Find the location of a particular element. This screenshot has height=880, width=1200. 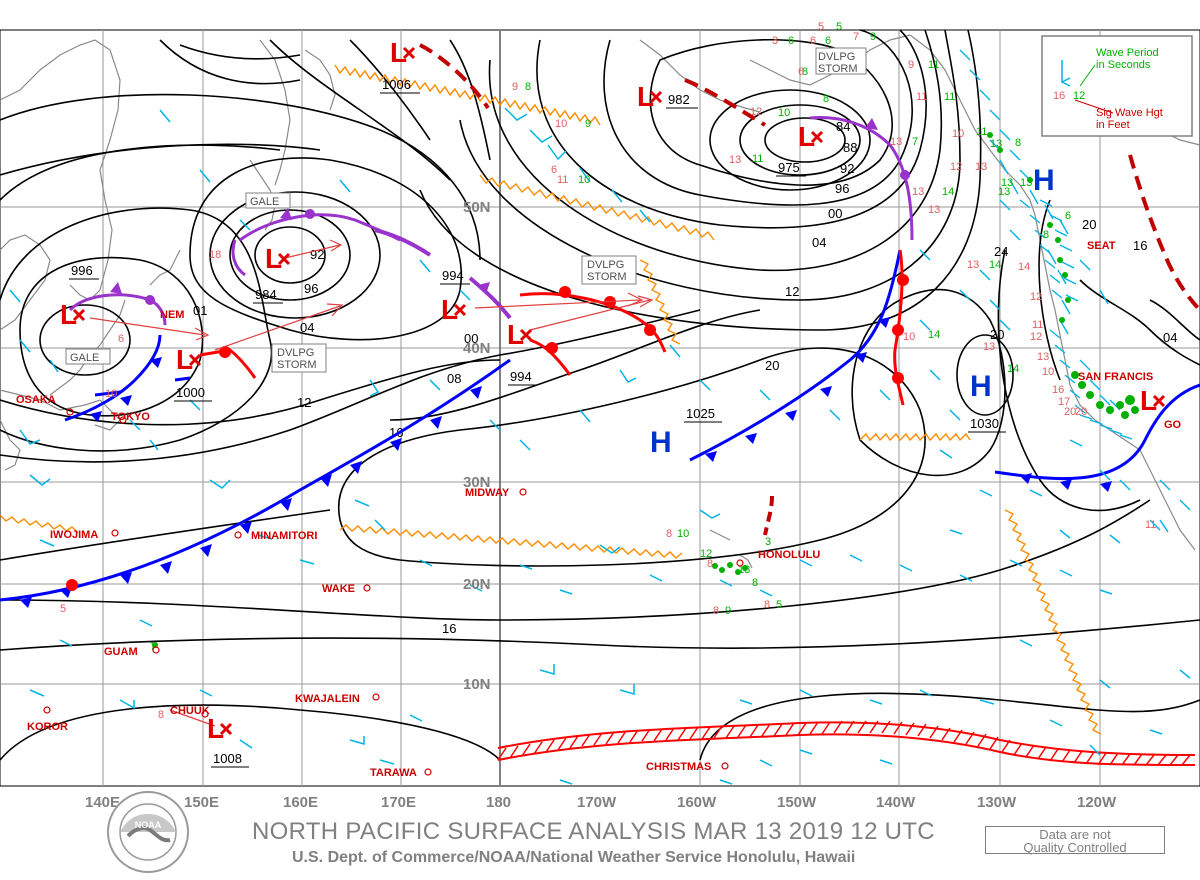

pressure-label: 994 is located at coordinates (453, 275).